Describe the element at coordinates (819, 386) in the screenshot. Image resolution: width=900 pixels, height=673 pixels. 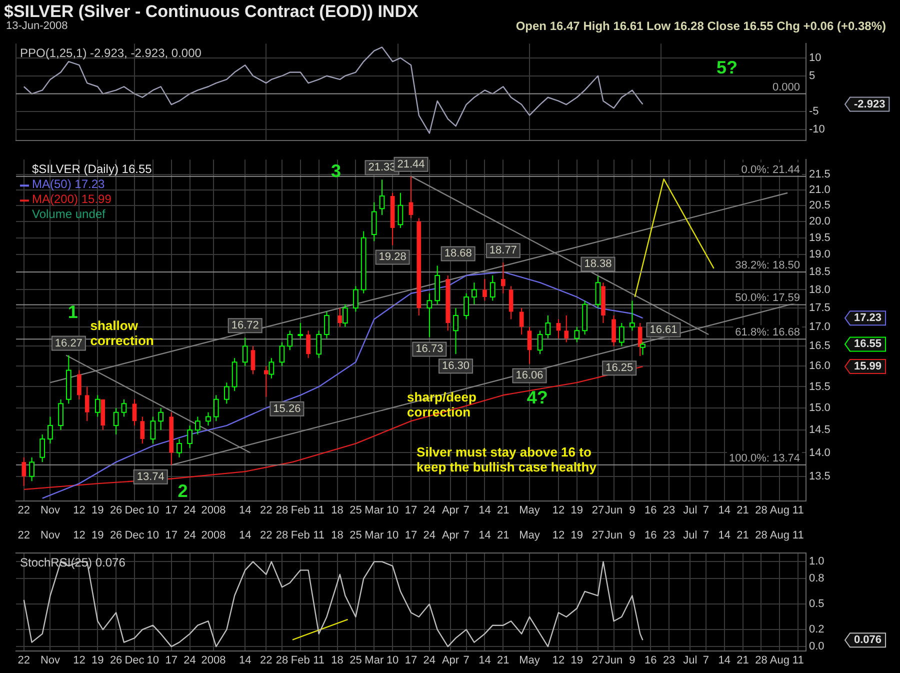
I see `y-tick-label: 15.5` at that location.